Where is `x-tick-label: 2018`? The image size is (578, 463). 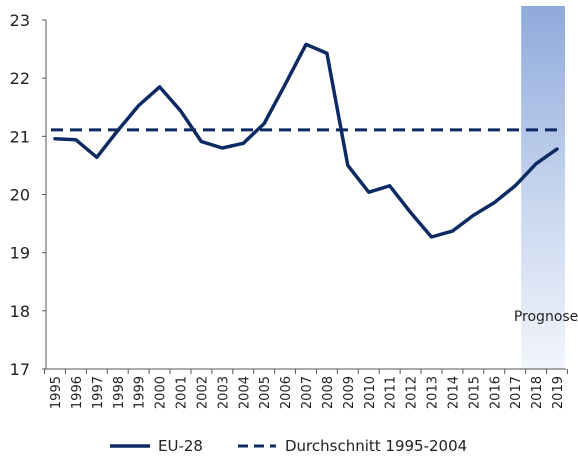
x-tick-label: 2018 is located at coordinates (537, 392).